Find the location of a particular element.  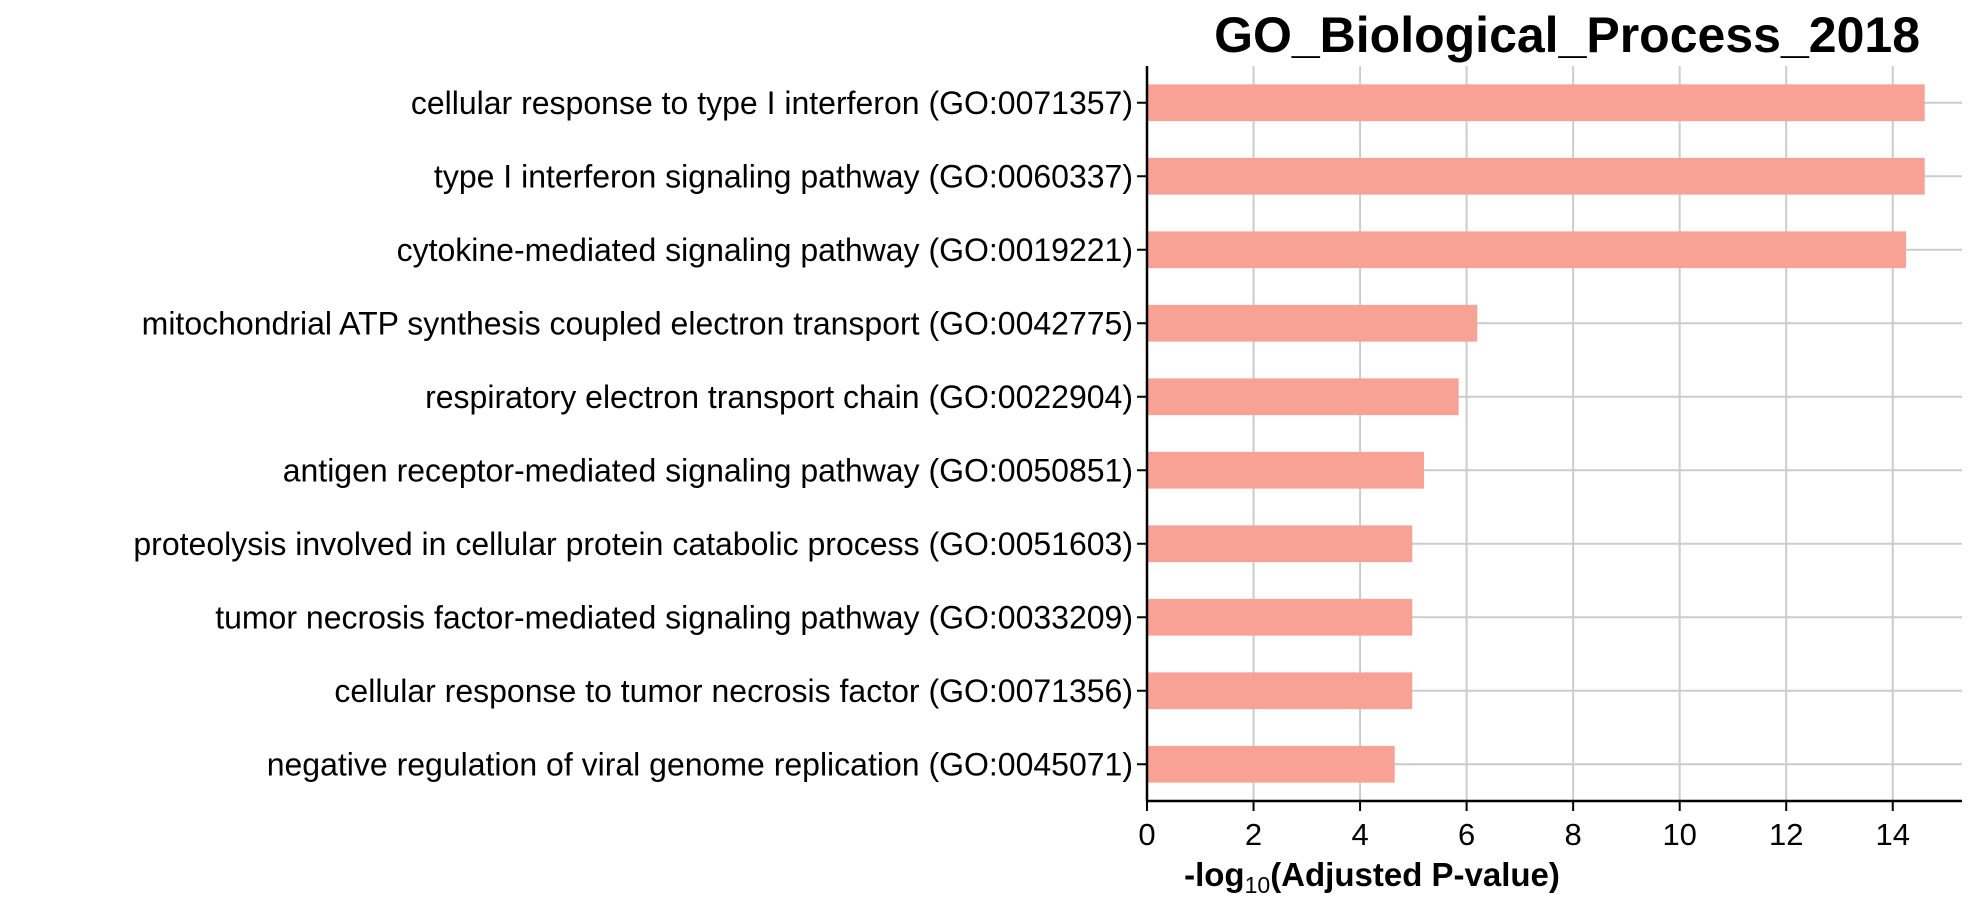

x-axis-label-subscript: 10 is located at coordinates (1258, 885).